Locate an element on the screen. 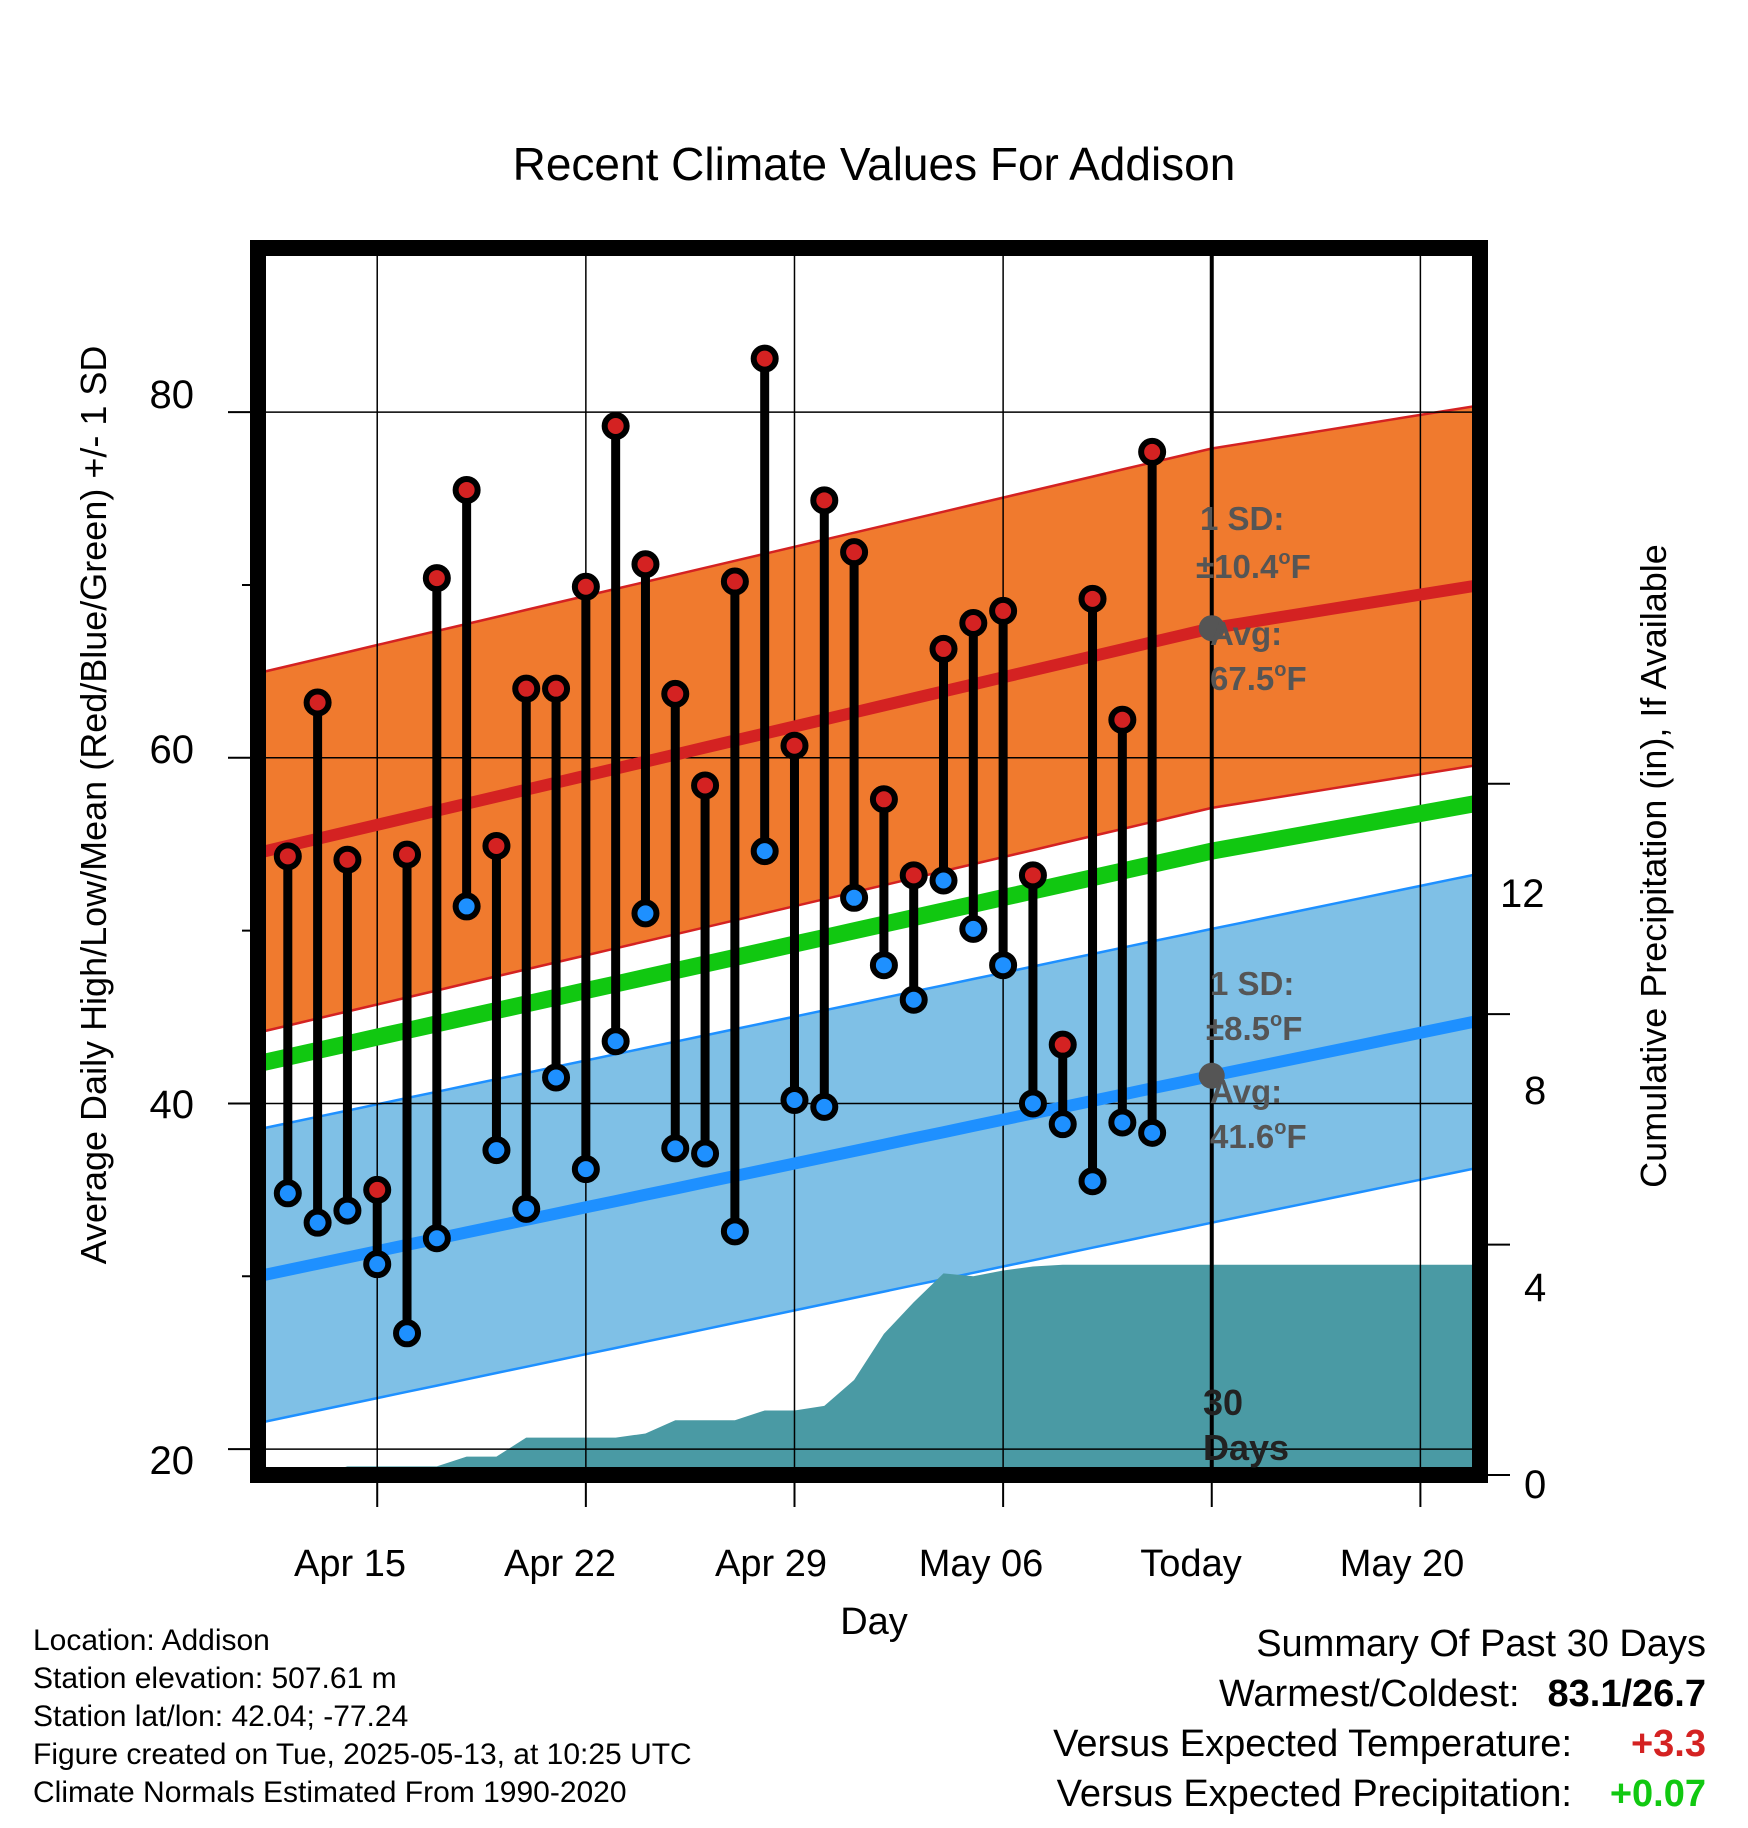 Image resolution: width=1748 pixels, height=1828 pixels. summary-temp: Versus Expected Temperature: +3.3 is located at coordinates (1379, 1744).